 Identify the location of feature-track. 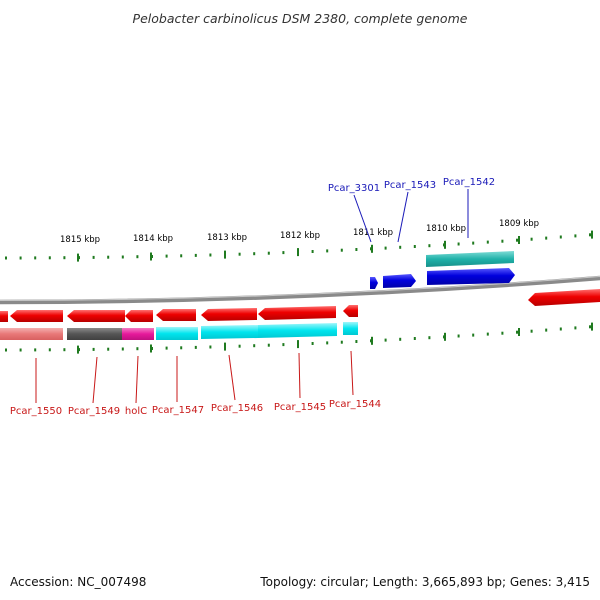
(179, 331).